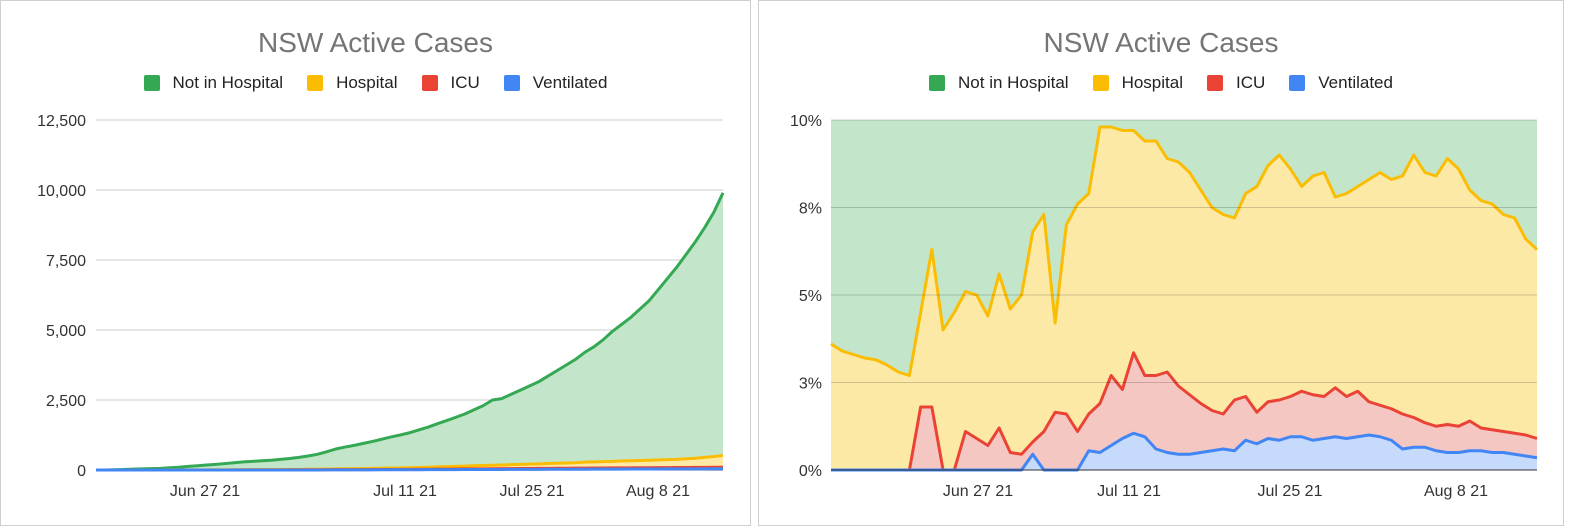  I want to click on series-line, so click(410, 469).